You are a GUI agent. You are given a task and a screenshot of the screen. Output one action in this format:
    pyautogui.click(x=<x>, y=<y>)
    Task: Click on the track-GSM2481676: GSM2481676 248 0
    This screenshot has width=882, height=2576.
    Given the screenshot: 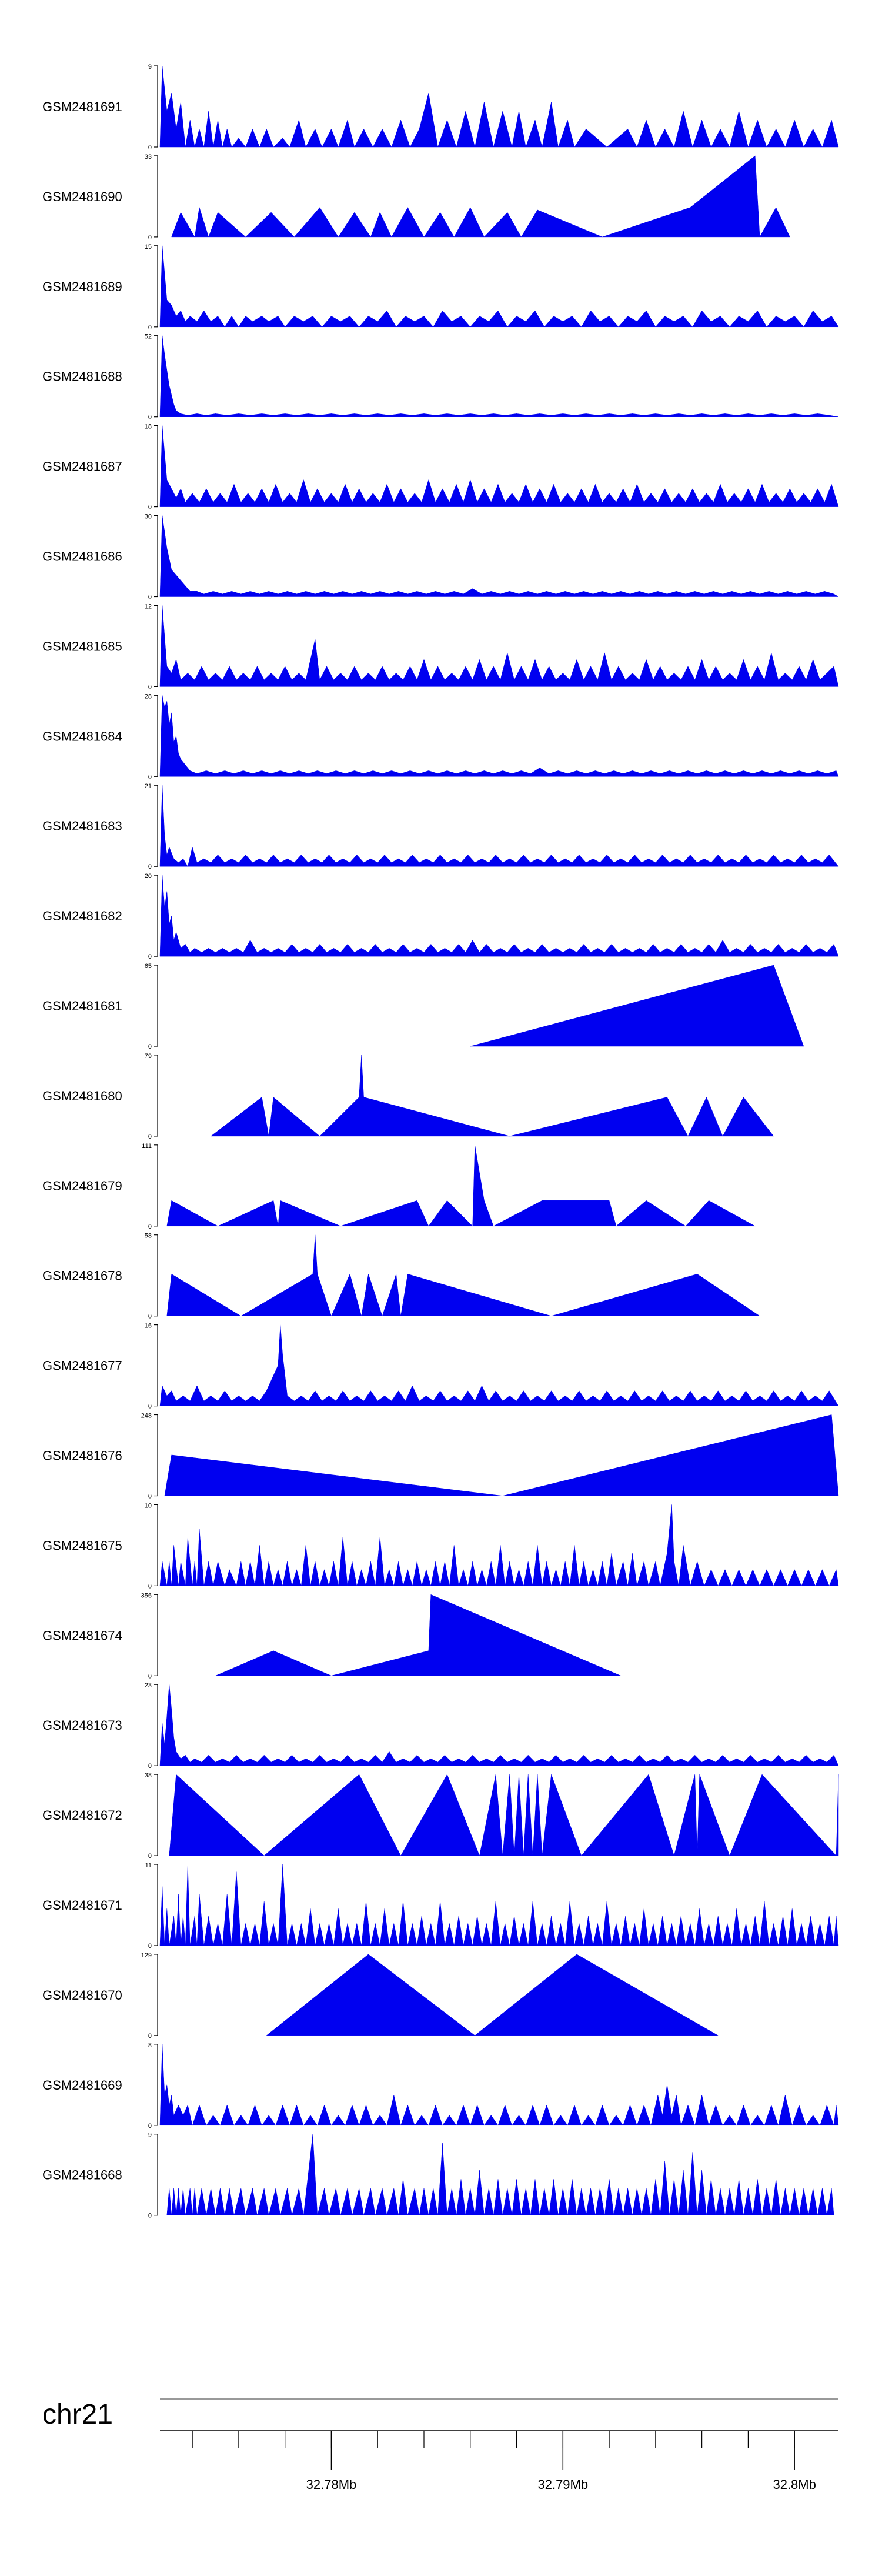 What is the action you would take?
    pyautogui.click(x=440, y=1456)
    